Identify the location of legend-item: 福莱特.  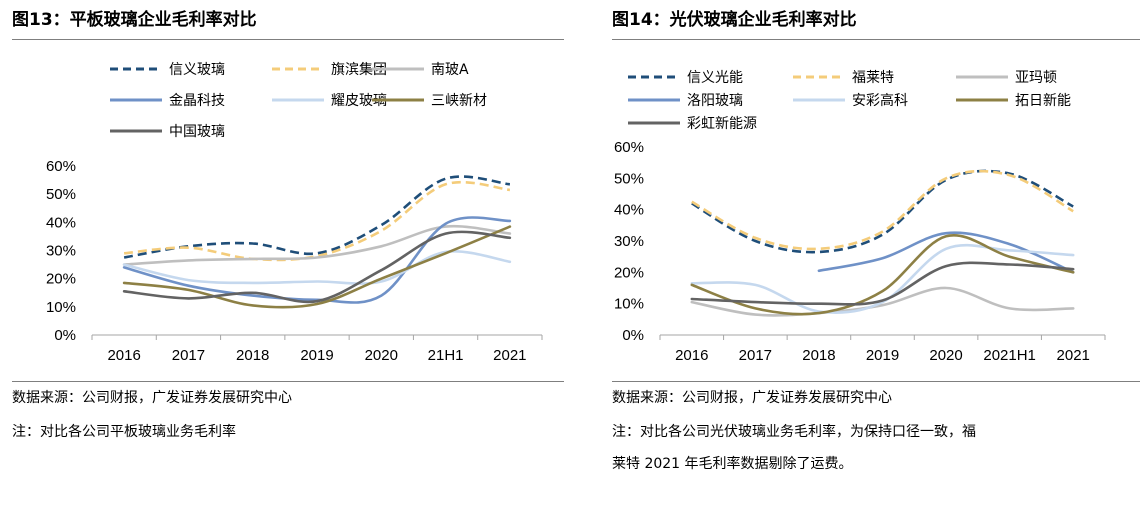
(843, 78).